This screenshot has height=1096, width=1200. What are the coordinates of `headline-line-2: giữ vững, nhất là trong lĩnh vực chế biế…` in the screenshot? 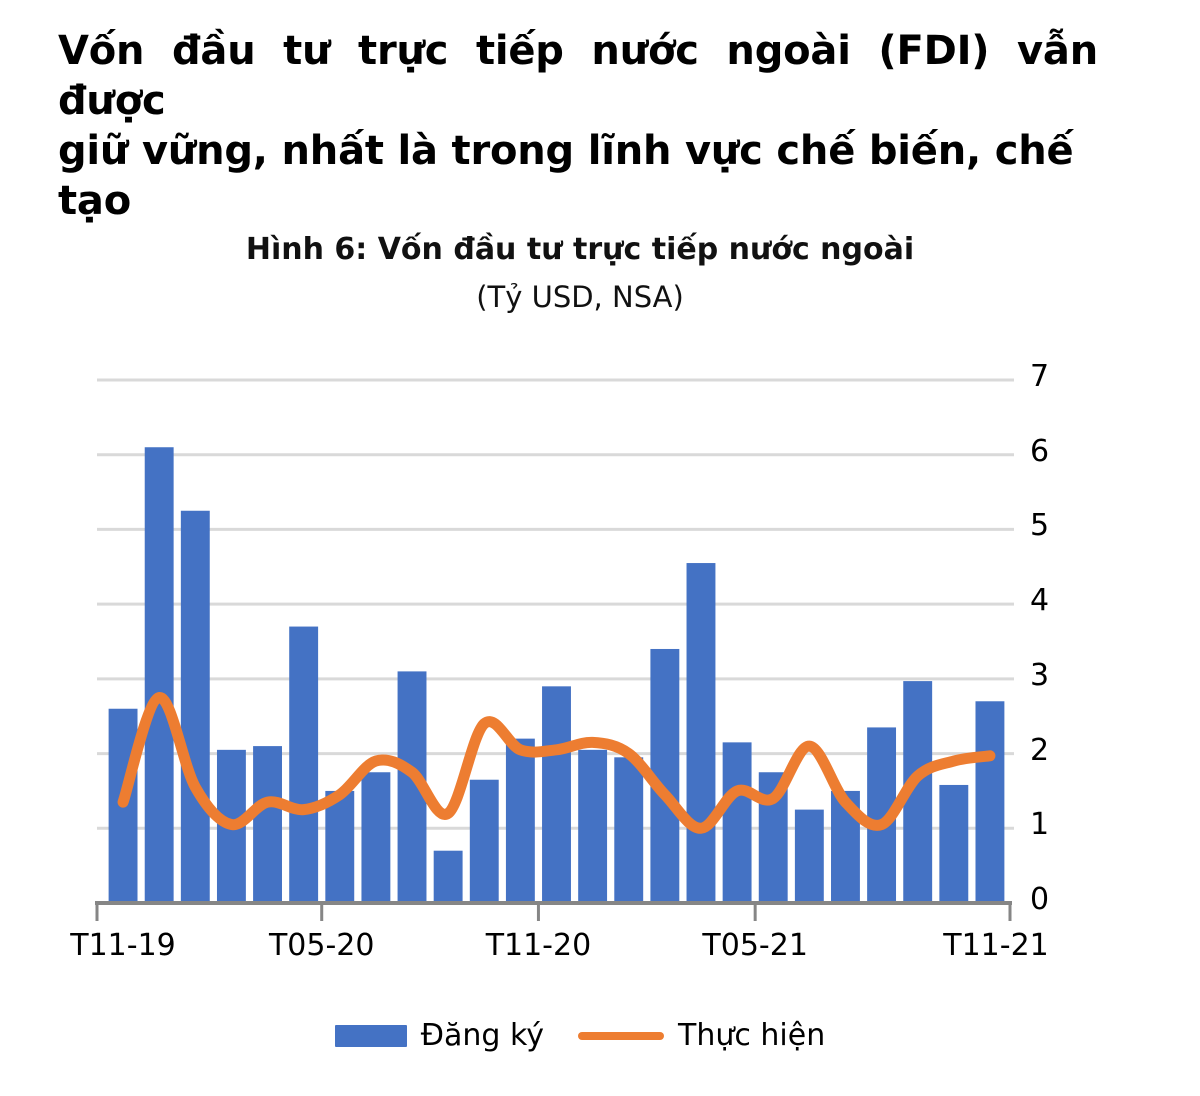 It's located at (566, 176).